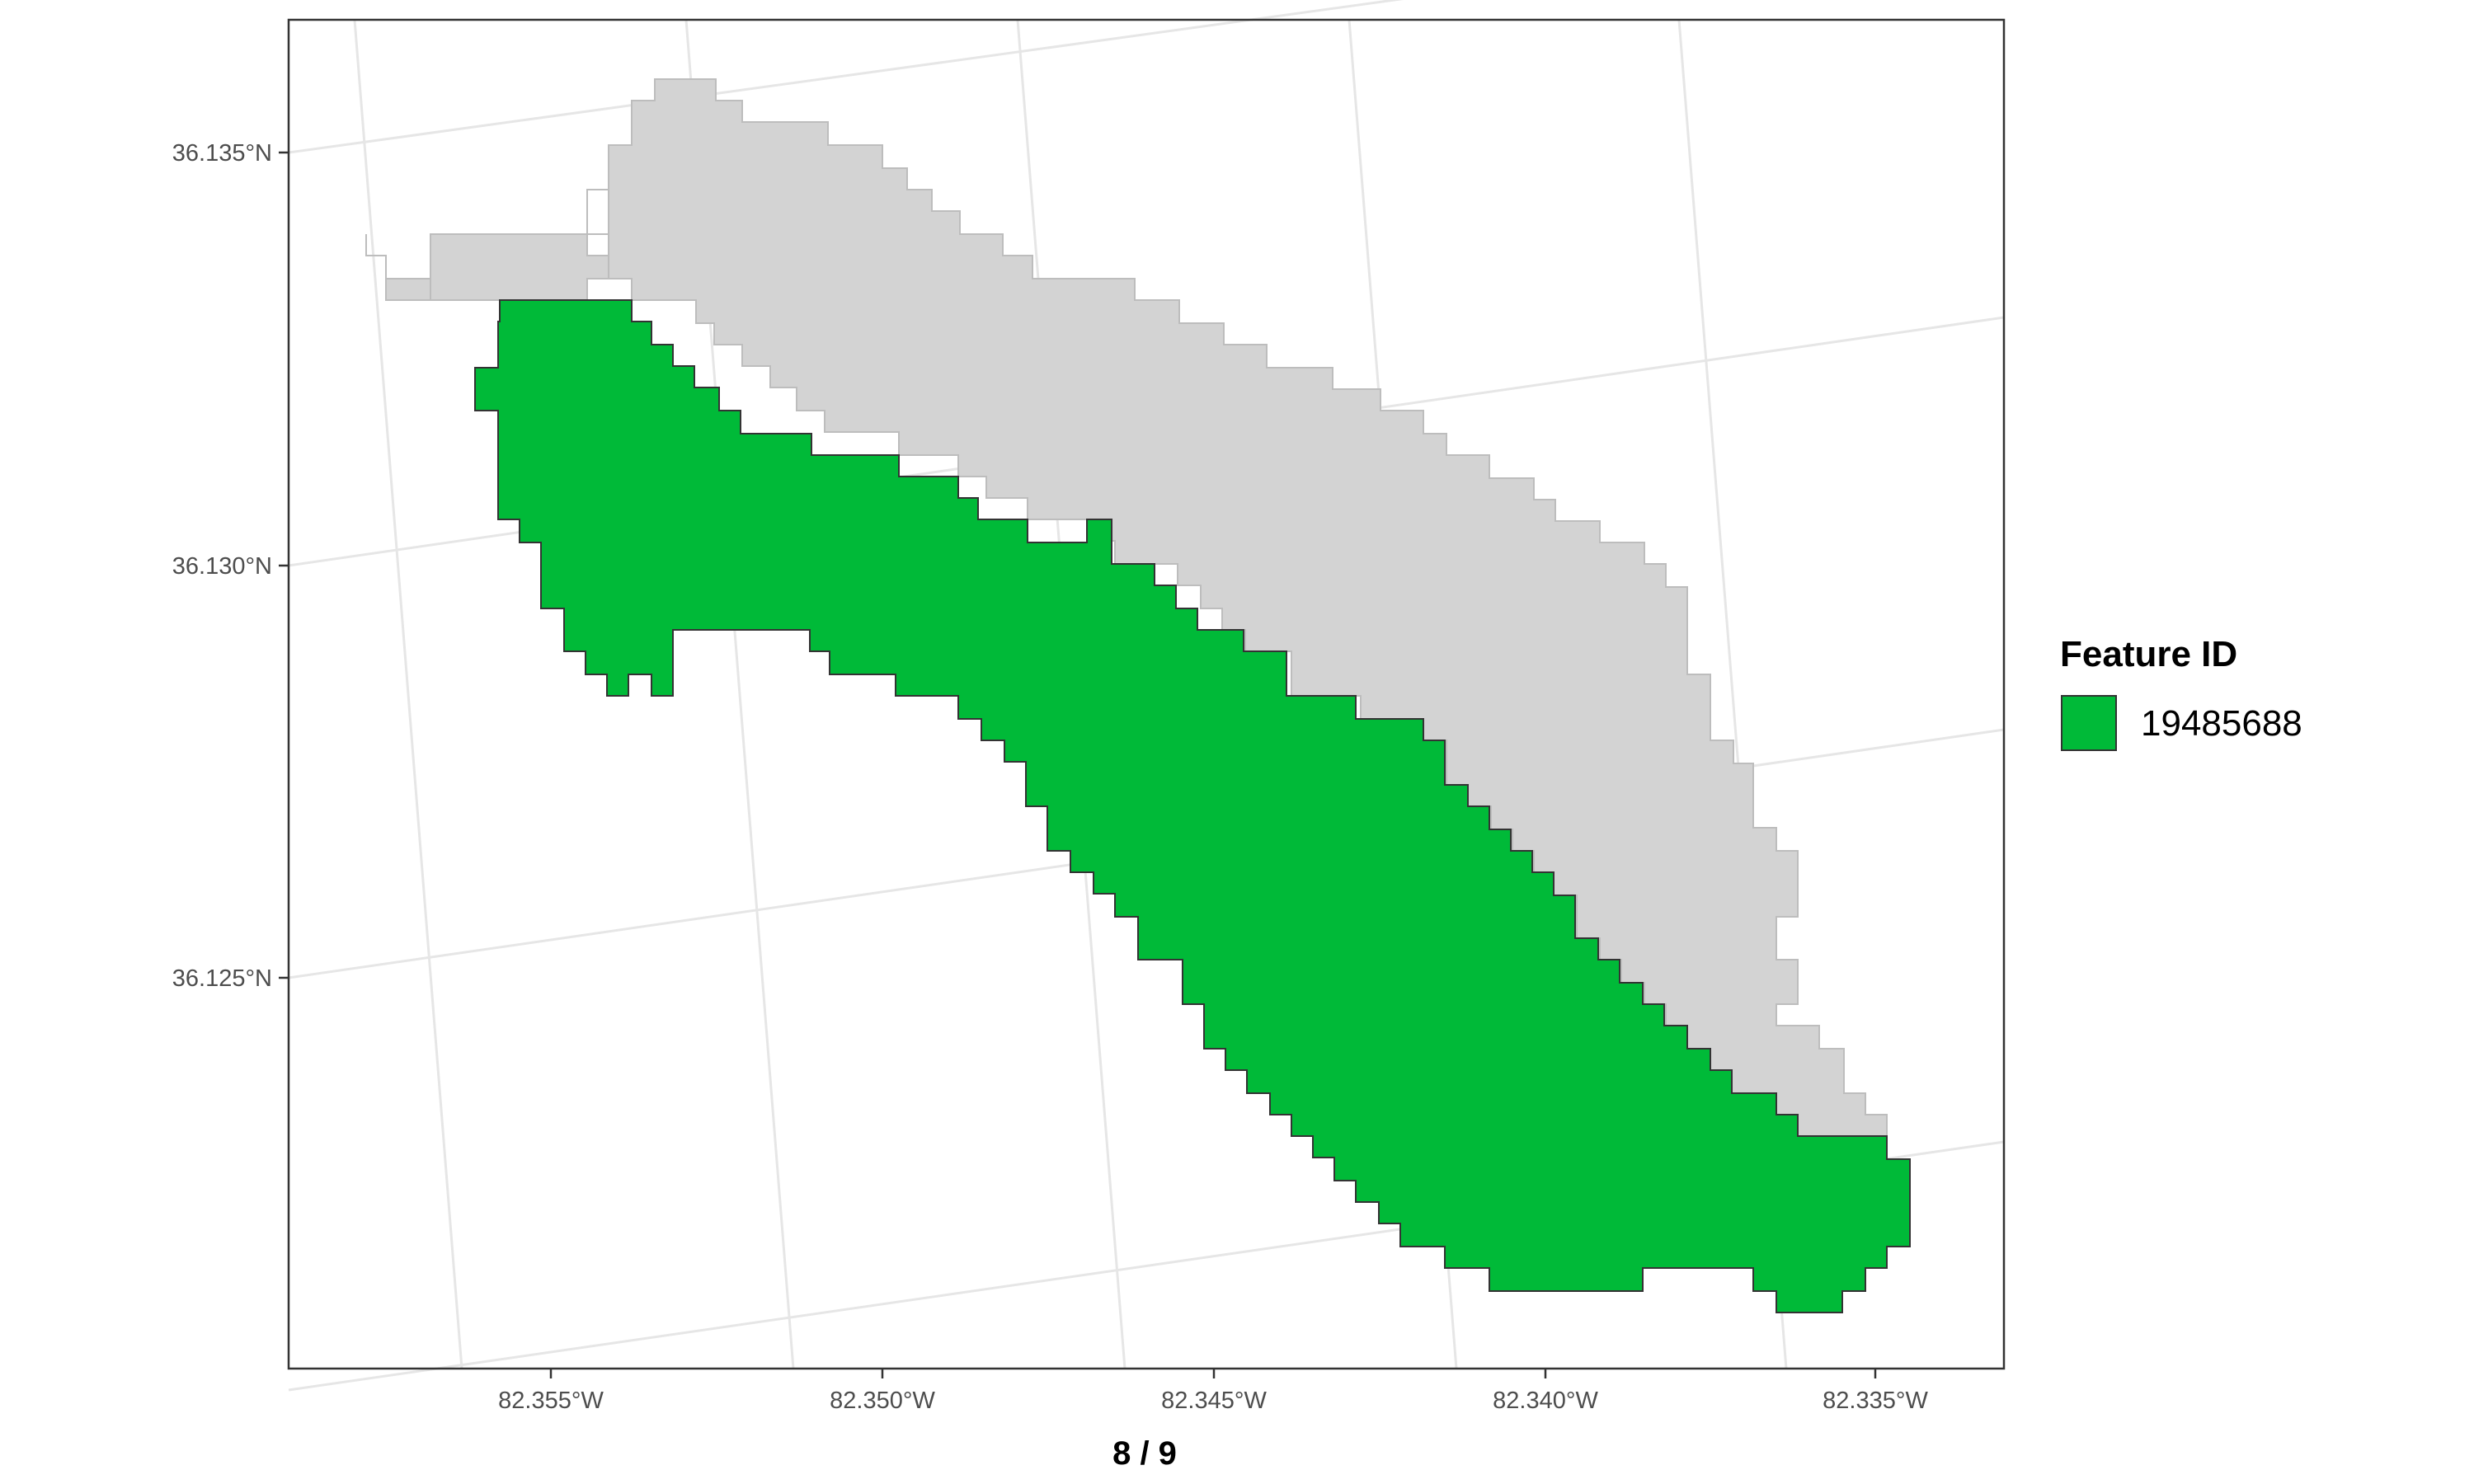 The image size is (2474, 1484). I want to click on figure-caption: 8 / 9, so click(1144, 1453).